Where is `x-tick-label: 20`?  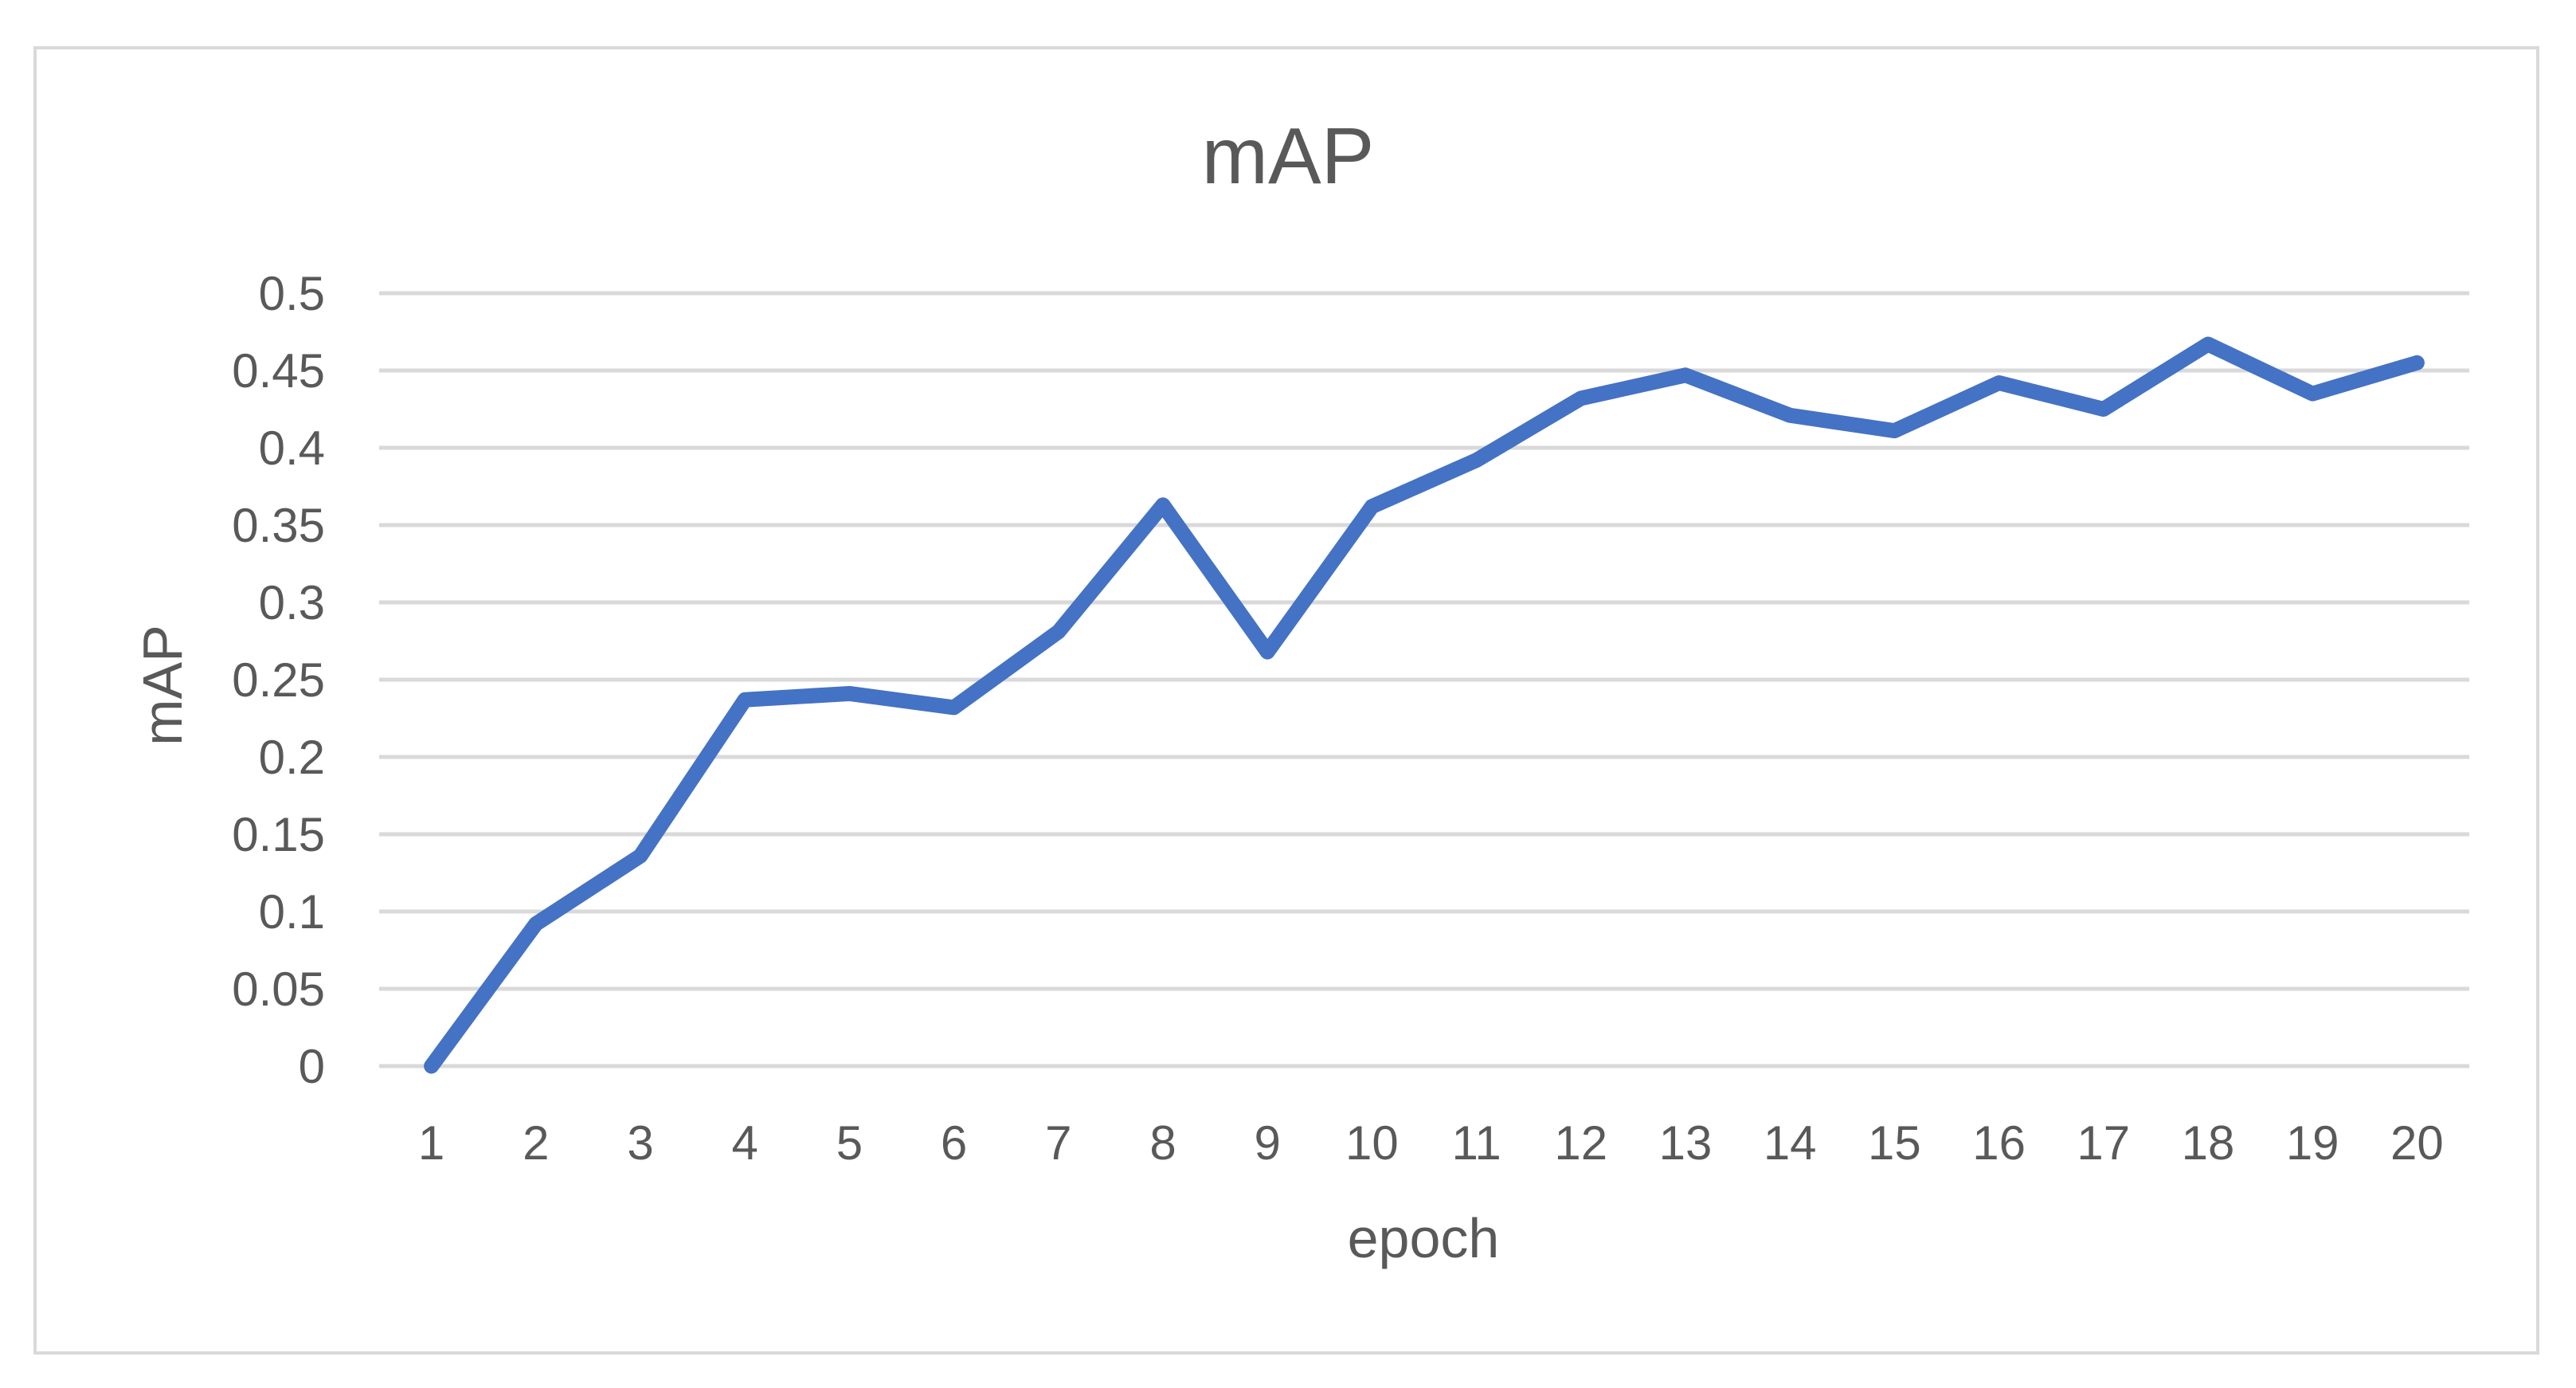
x-tick-label: 20 is located at coordinates (2417, 1143).